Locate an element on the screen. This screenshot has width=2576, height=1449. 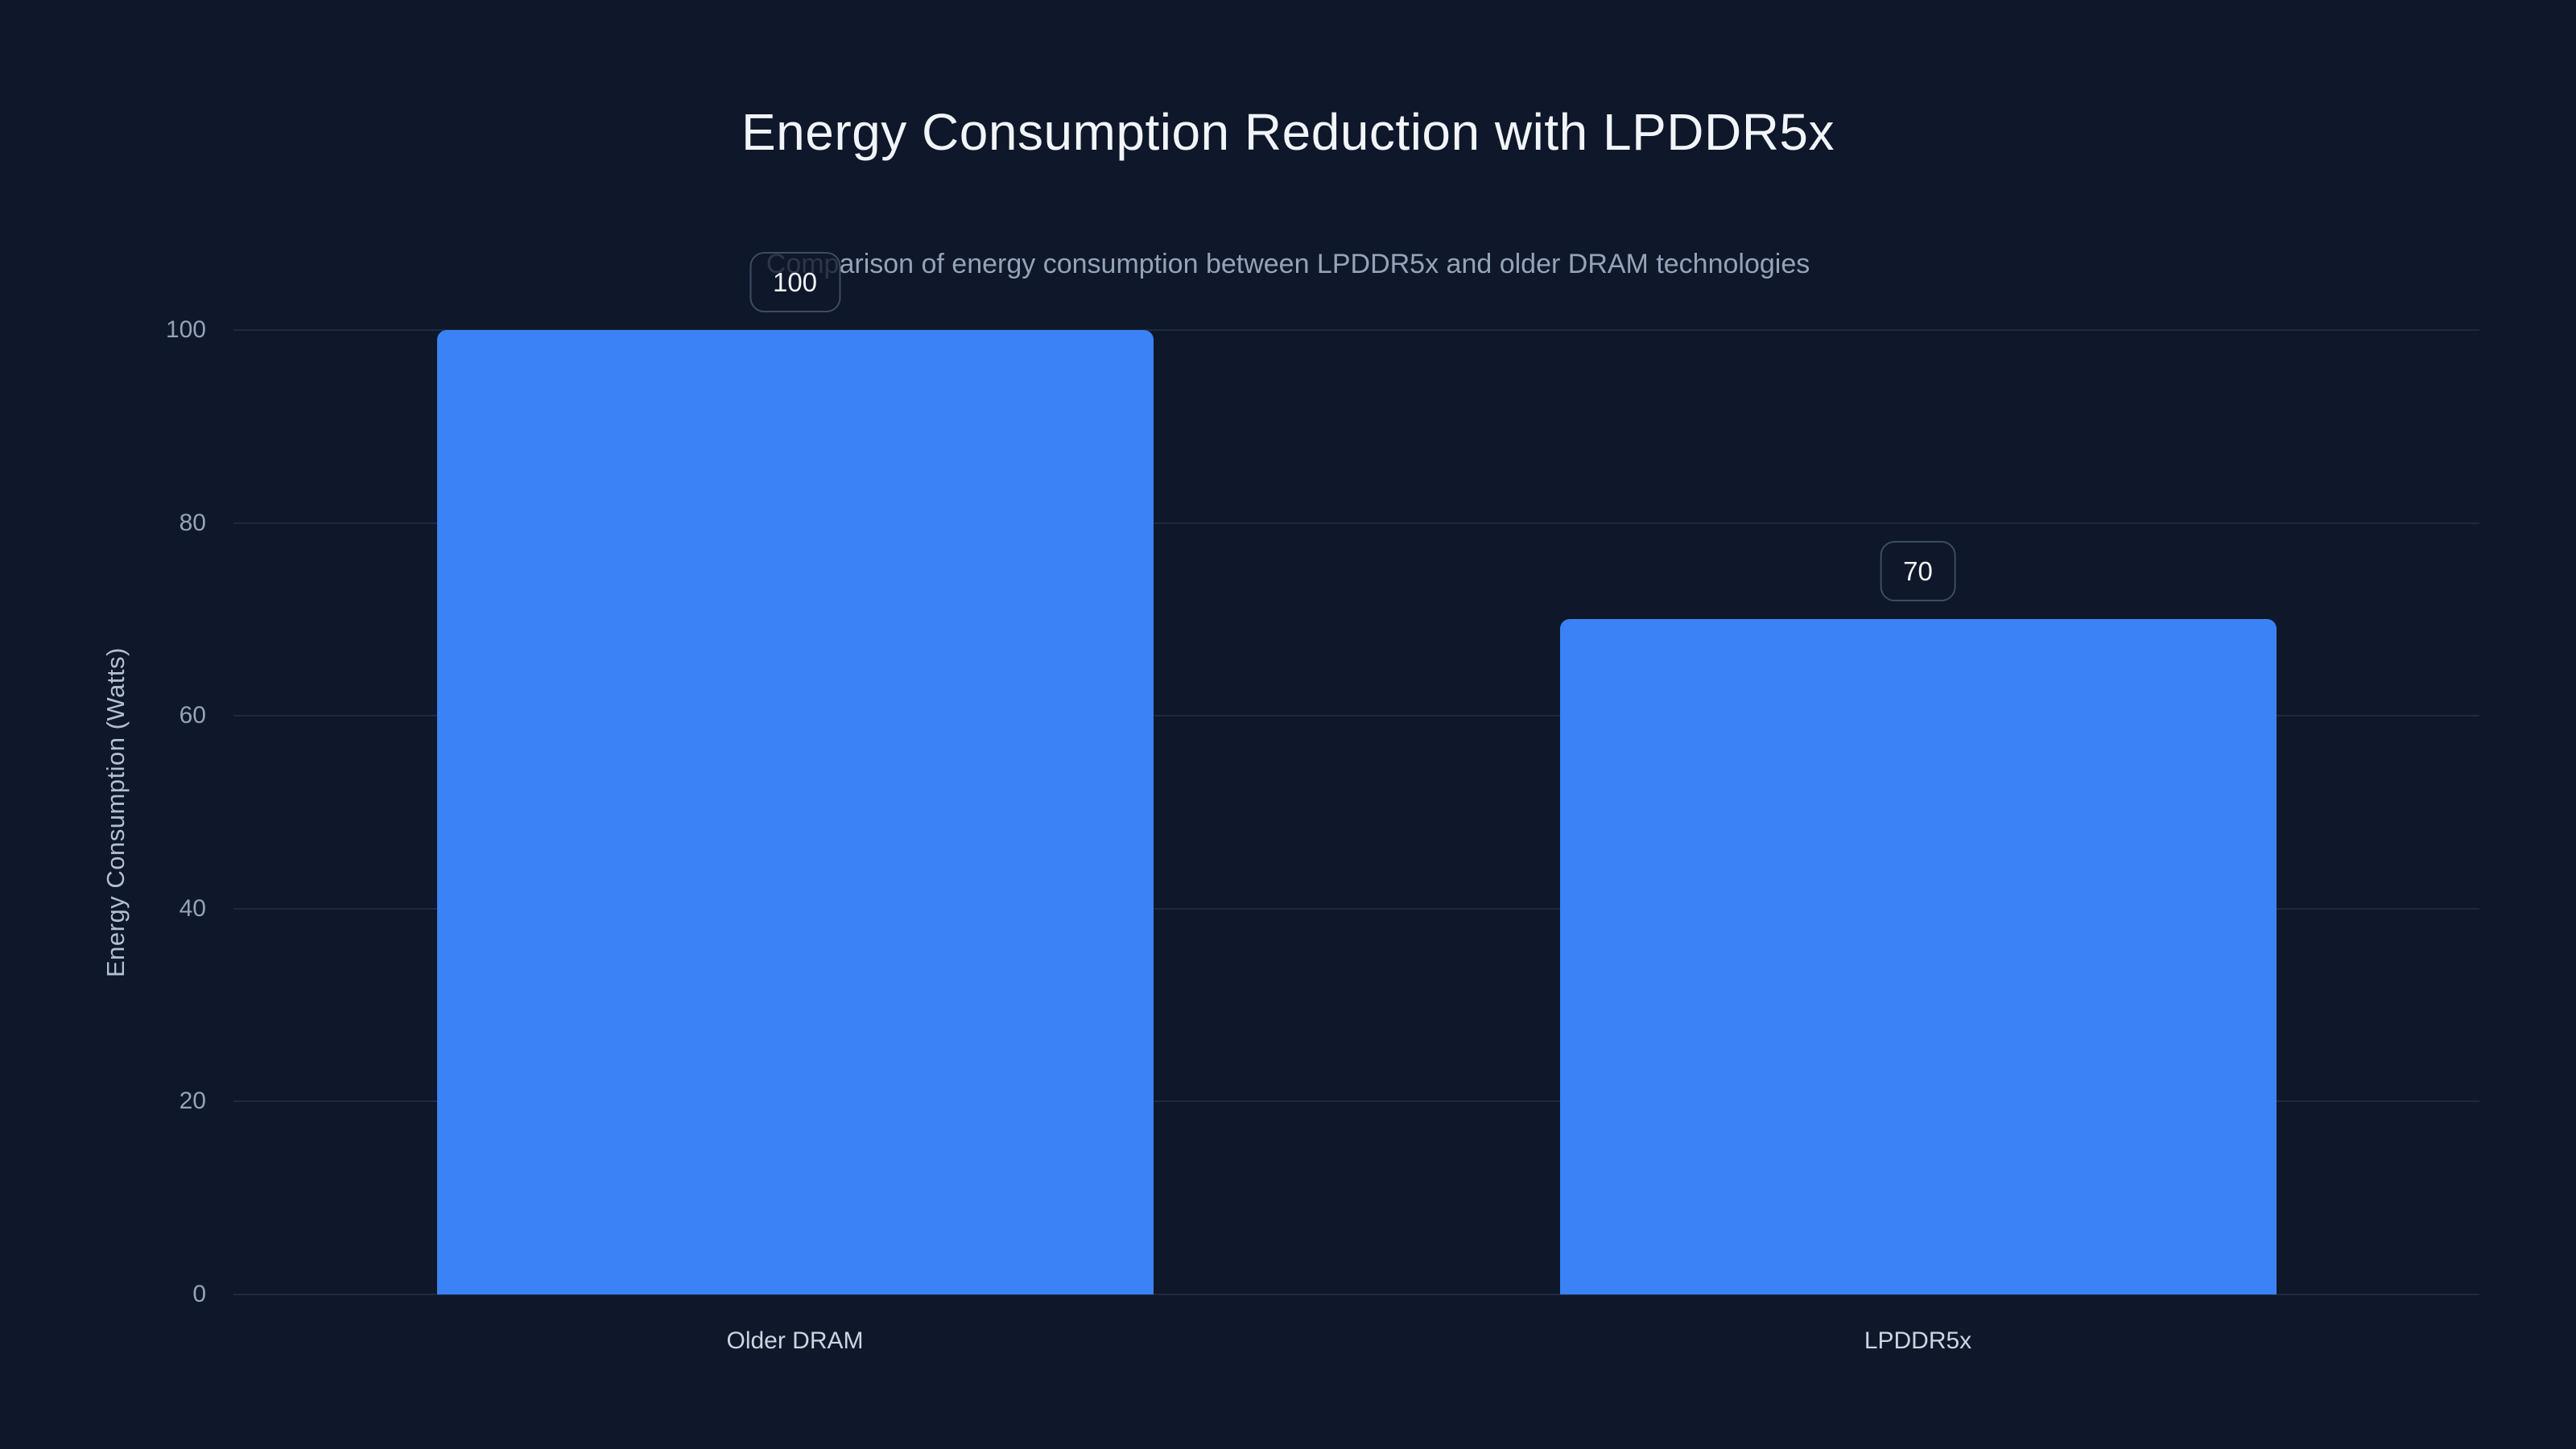
y-tick-label: 60 is located at coordinates (192, 715).